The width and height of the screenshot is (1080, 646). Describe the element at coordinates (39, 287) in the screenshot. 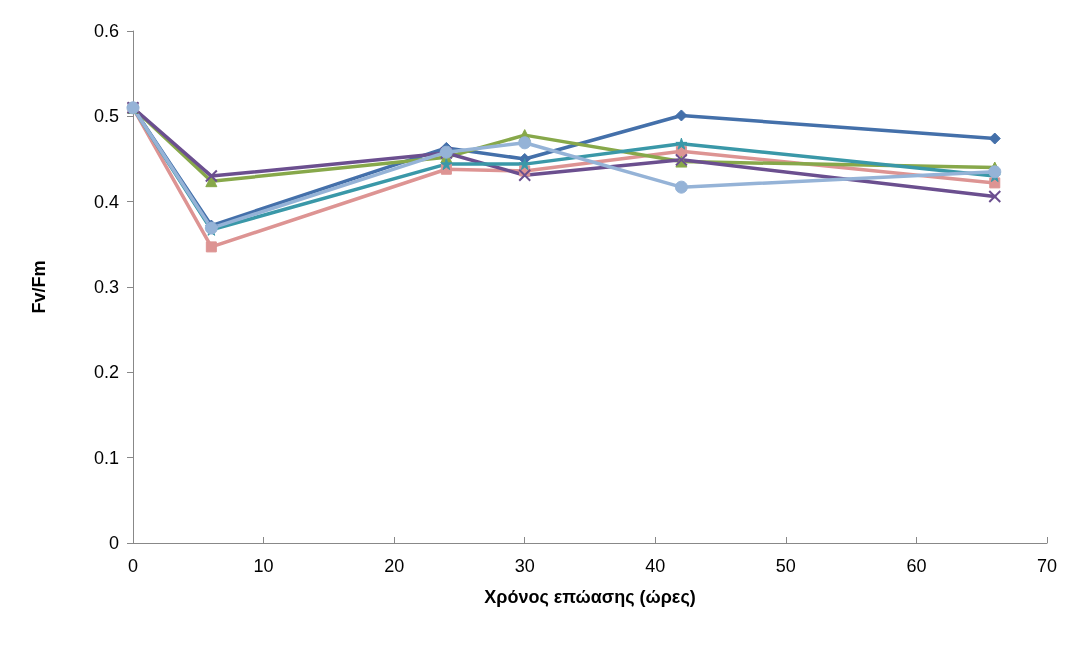

I see `y-axis-title: Fv/Fm` at that location.